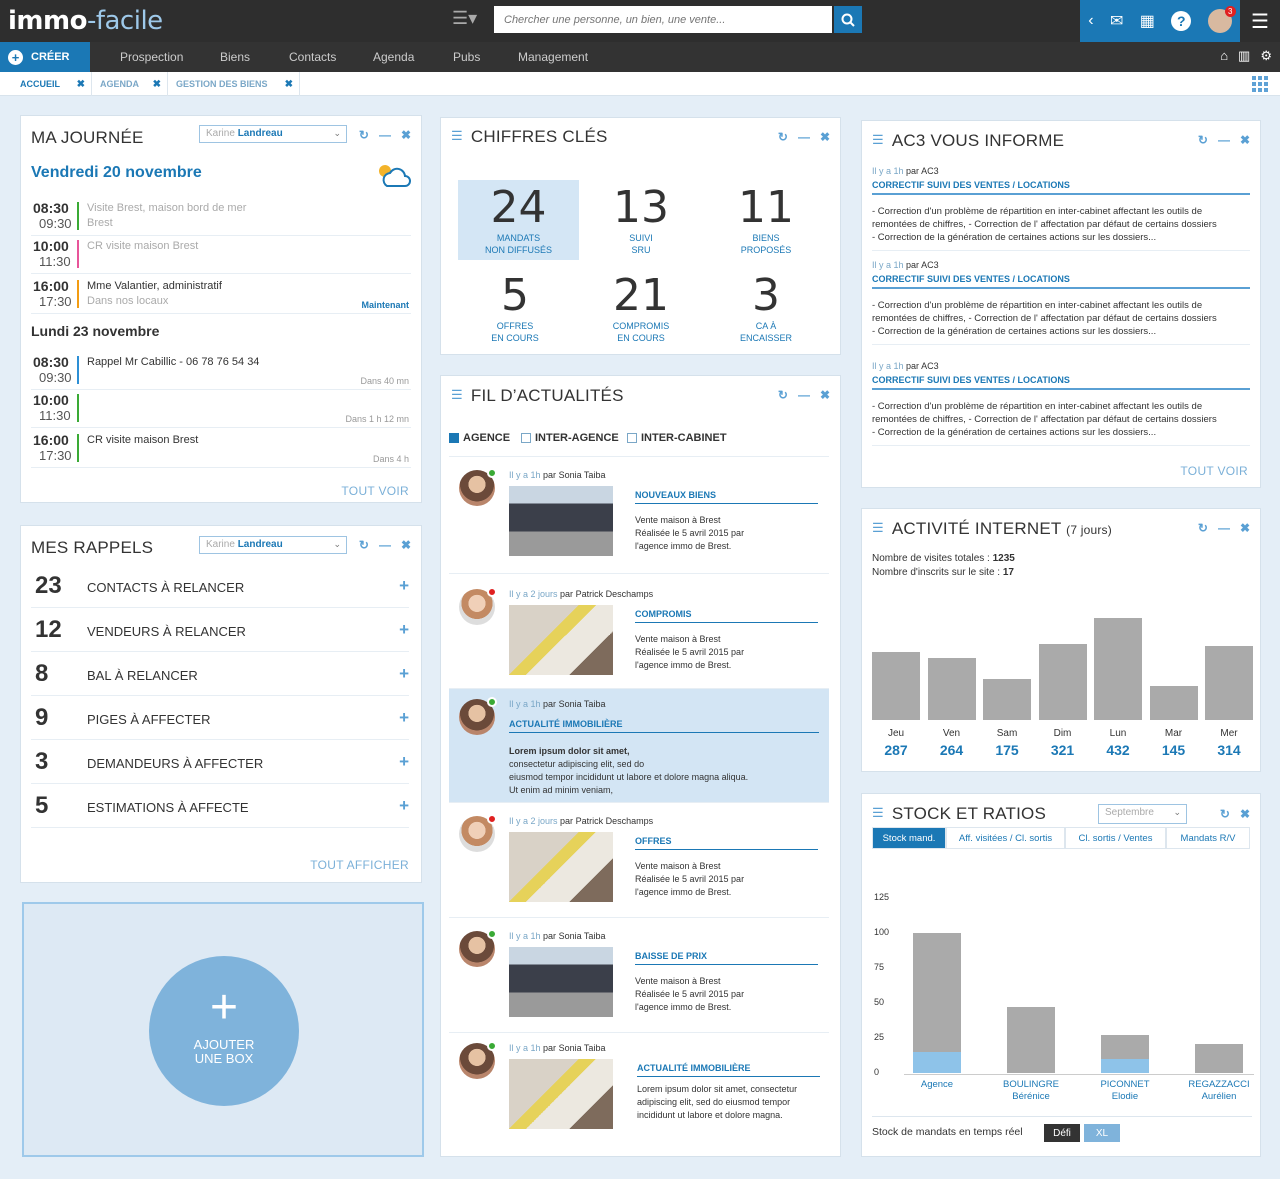 This screenshot has width=1280, height=1179. What do you see at coordinates (220, 586) in the screenshot?
I see `reminder-row: 23 CONTACTS À RELANCER +` at bounding box center [220, 586].